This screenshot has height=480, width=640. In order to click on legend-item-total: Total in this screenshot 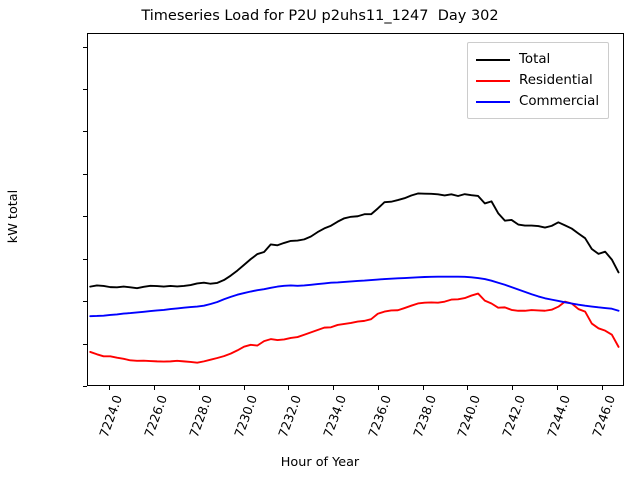, I will do `click(537, 59)`.